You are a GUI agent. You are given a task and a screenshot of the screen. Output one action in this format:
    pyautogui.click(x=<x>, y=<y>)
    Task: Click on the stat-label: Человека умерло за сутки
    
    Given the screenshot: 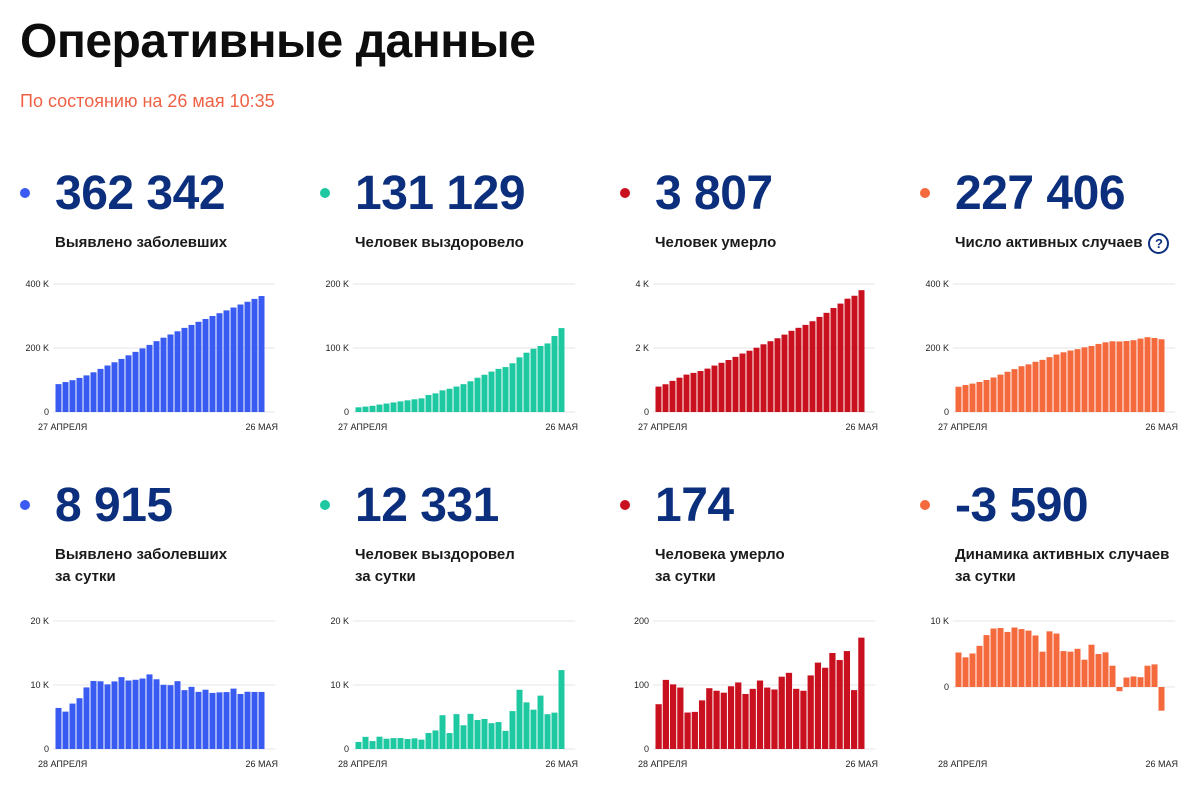 What is the action you would take?
    pyautogui.click(x=785, y=566)
    